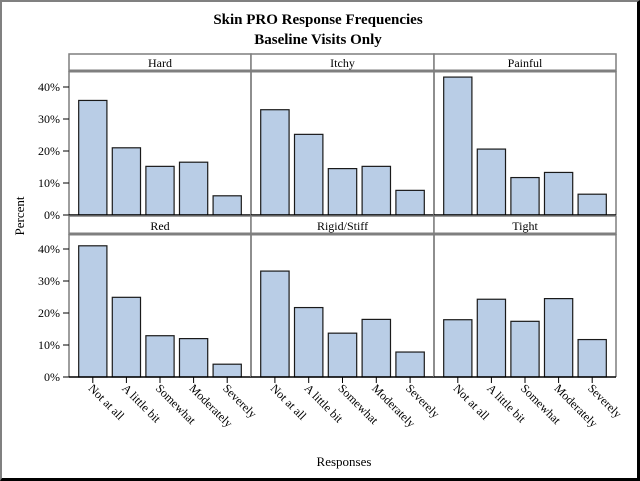 Image resolution: width=640 pixels, height=481 pixels. I want to click on bar-rigid-stiff-moderately, so click(376, 348).